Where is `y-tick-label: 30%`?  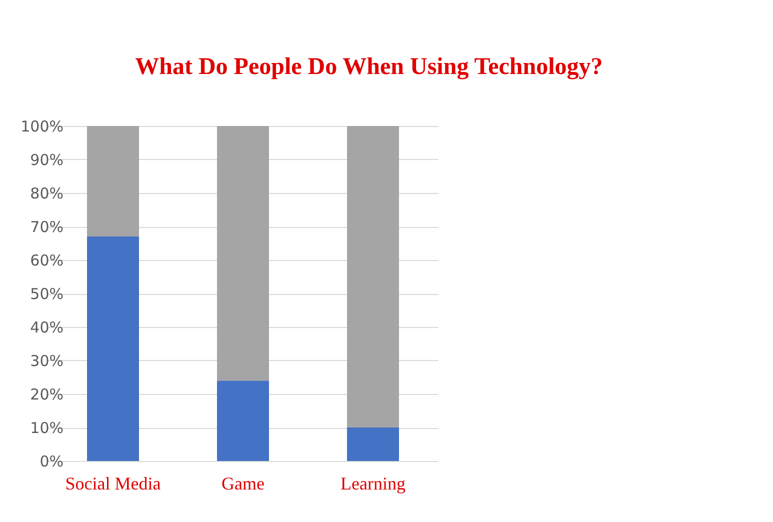
y-tick-label: 30% is located at coordinates (47, 361).